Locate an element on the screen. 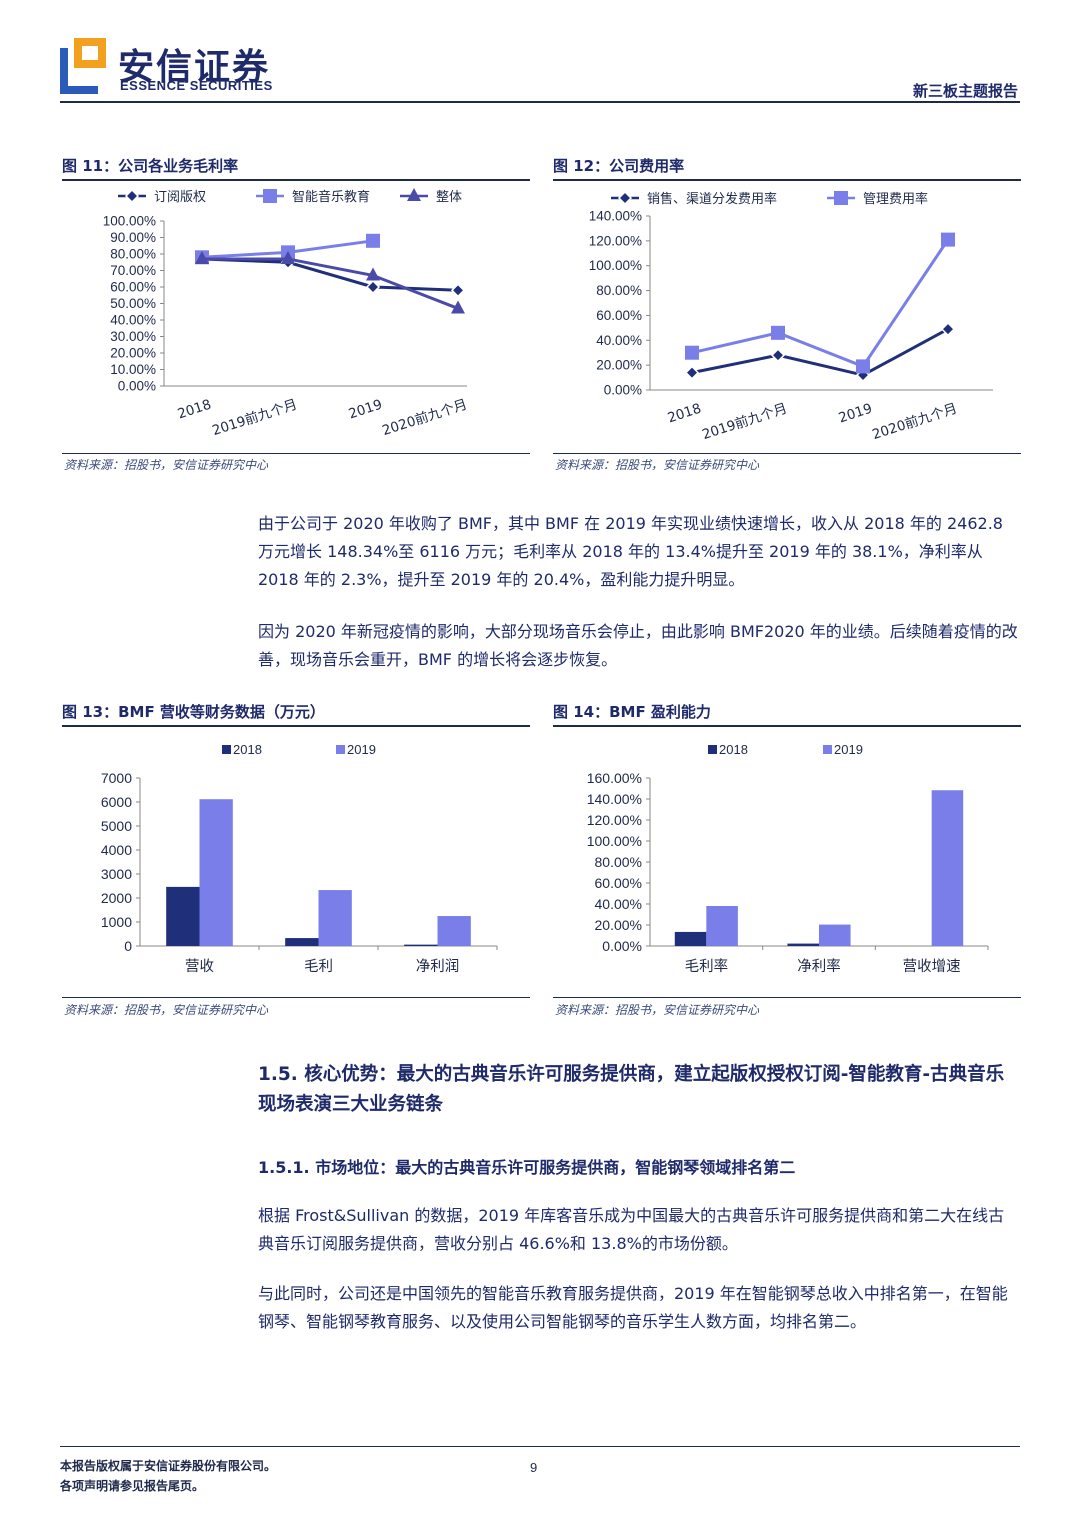 Image resolution: width=1080 pixels, height=1527 pixels. x-tick-label: 营收 is located at coordinates (199, 966).